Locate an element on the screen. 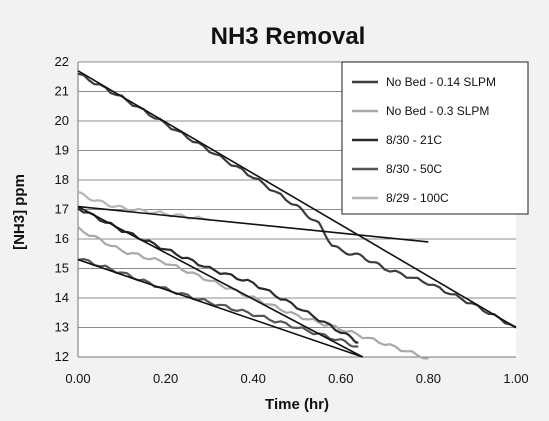 This screenshot has width=549, height=421. y-tick-label: 17 is located at coordinates (62, 209).